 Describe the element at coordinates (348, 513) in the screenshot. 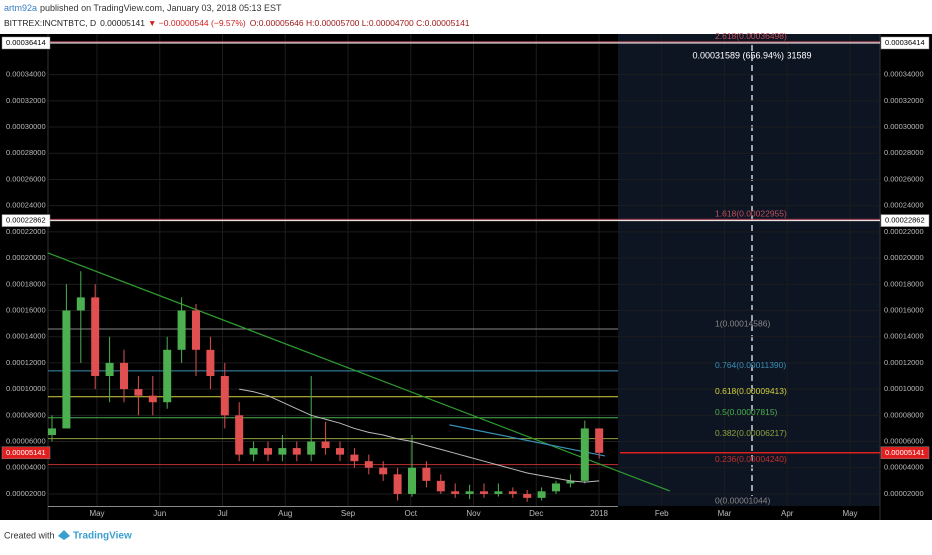

I see `x-tick-label: Sep` at that location.